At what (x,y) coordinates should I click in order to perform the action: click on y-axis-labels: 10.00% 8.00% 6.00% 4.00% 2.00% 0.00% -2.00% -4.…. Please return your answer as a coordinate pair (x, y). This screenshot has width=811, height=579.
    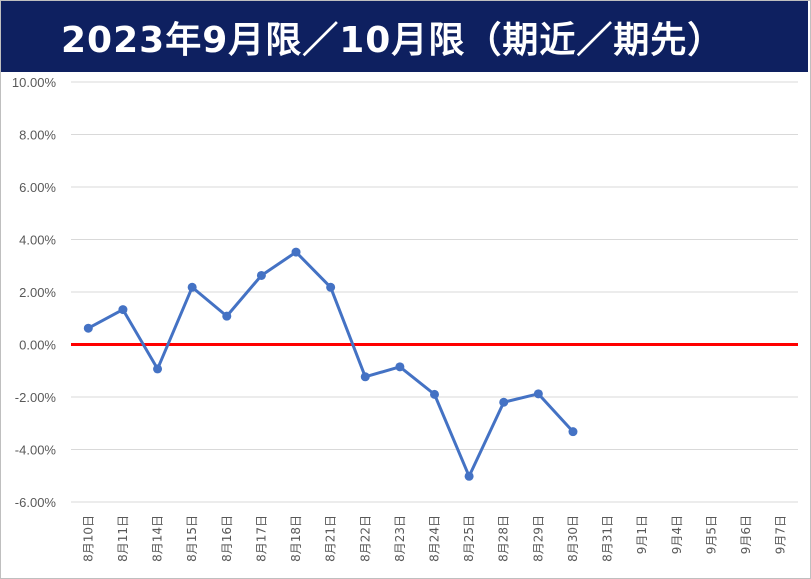
    Looking at the image, I should click on (34, 292).